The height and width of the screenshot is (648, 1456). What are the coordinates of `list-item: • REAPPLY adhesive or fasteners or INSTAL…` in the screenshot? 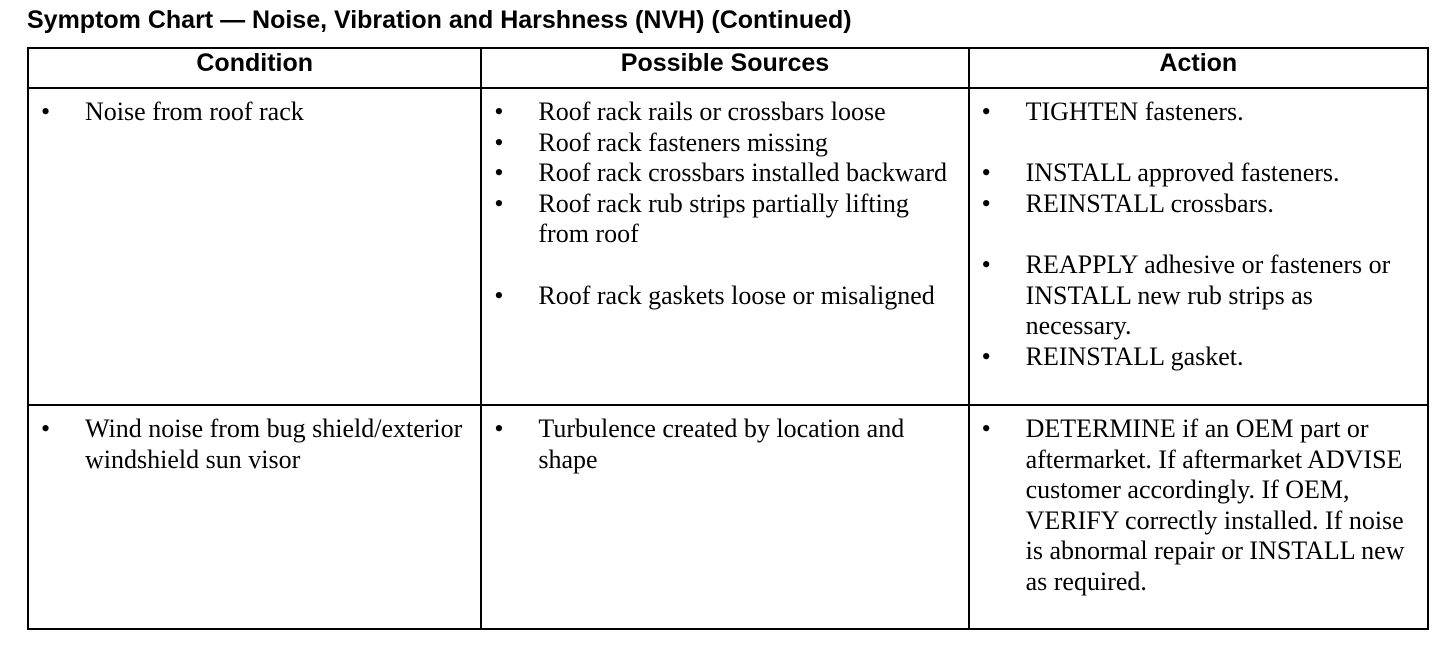 It's located at (1198, 296).